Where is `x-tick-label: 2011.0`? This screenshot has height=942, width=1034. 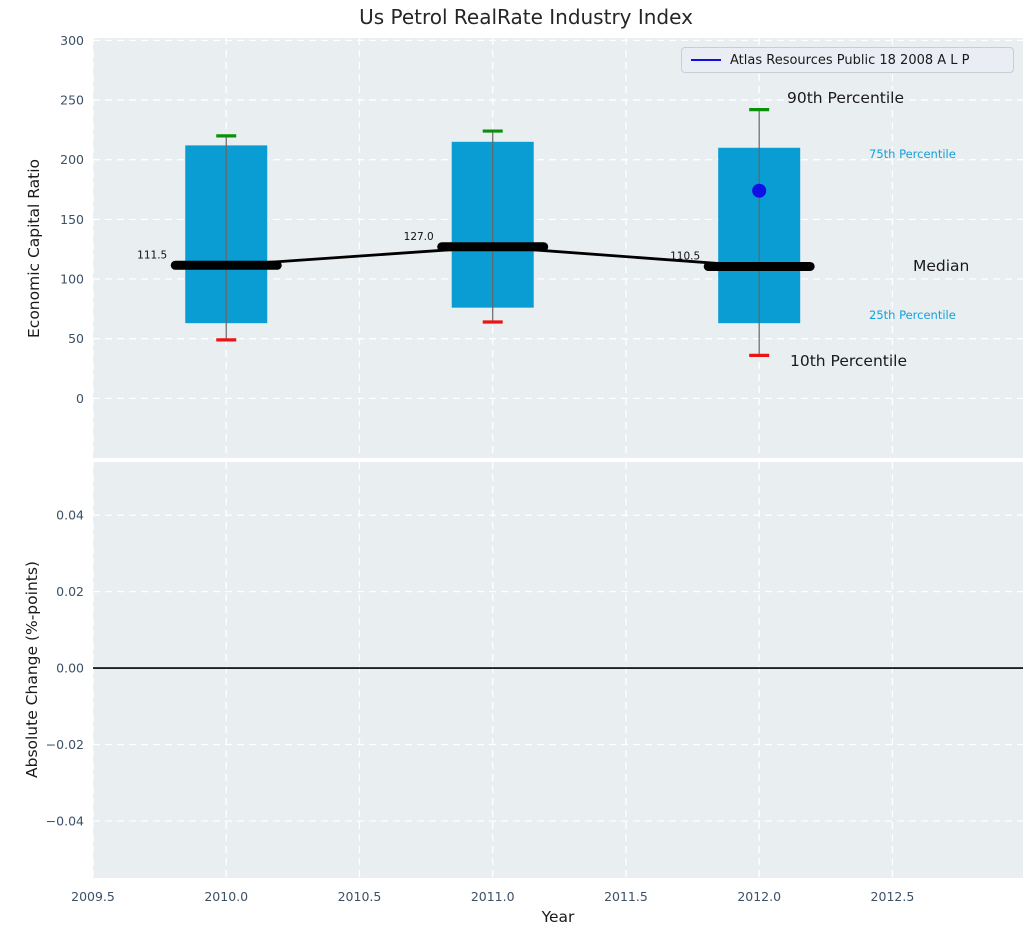 x-tick-label: 2011.0 is located at coordinates (493, 896).